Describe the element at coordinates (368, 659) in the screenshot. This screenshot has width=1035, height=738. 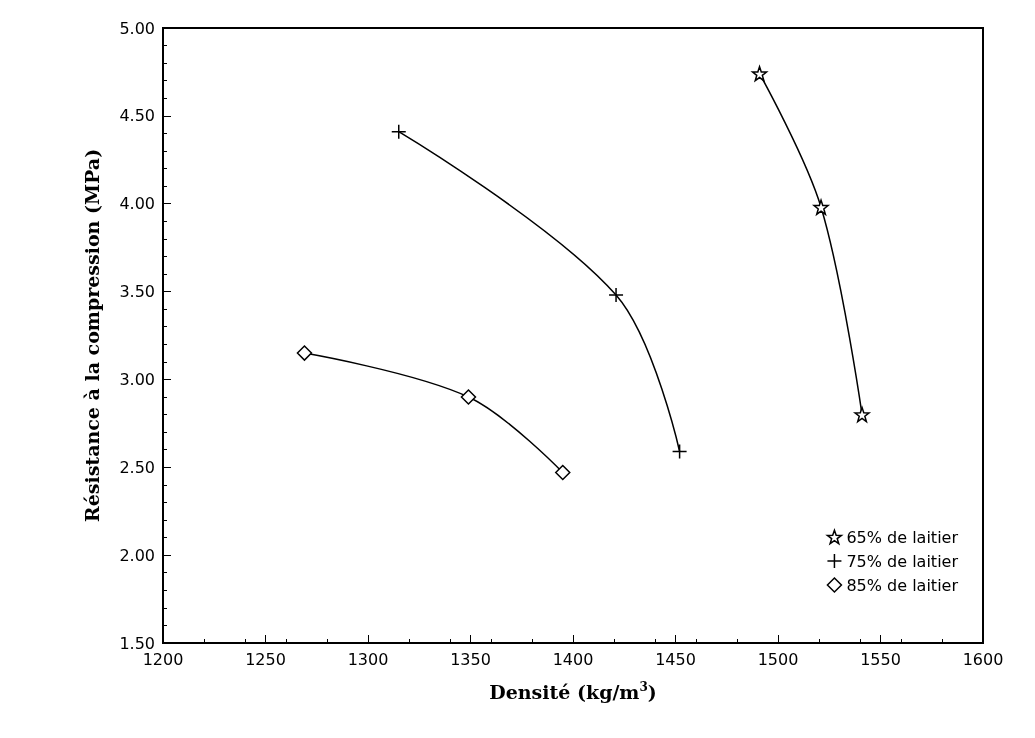
I see `x-tick-label: 1300` at that location.